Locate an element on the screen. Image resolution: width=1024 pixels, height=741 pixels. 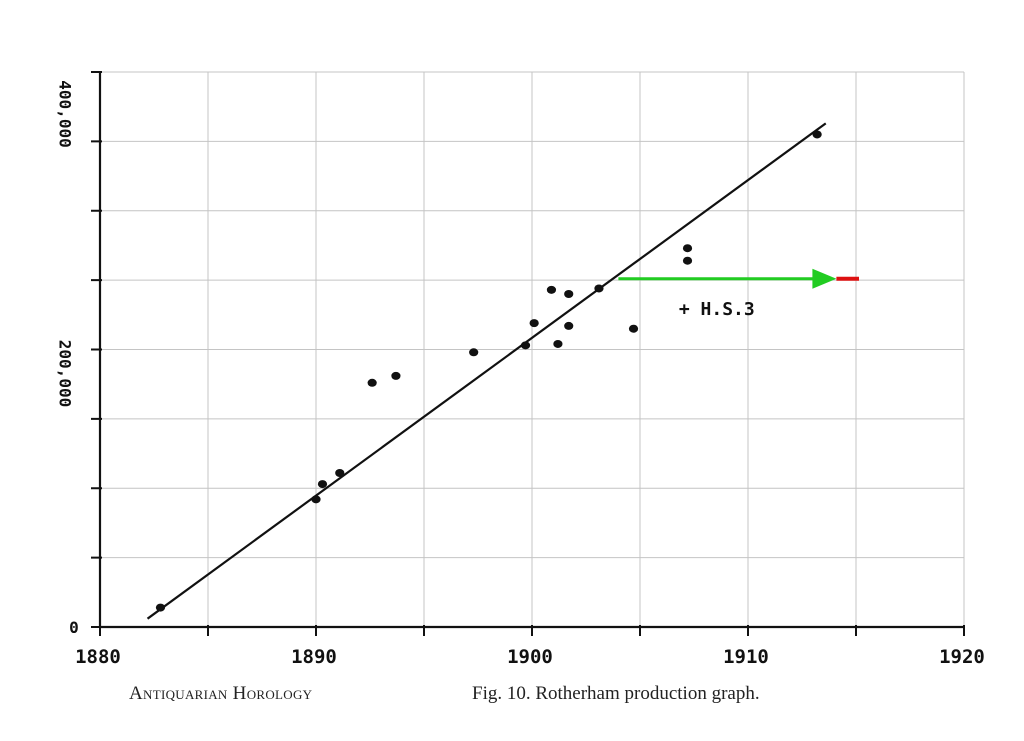
annotation-hs3: + H.S.3 is located at coordinates (717, 309).